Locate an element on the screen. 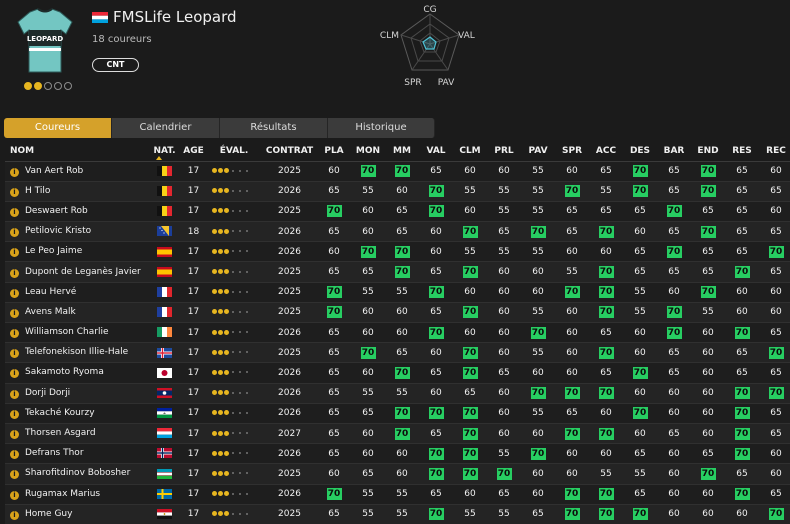  column-header-end: END is located at coordinates (708, 151).